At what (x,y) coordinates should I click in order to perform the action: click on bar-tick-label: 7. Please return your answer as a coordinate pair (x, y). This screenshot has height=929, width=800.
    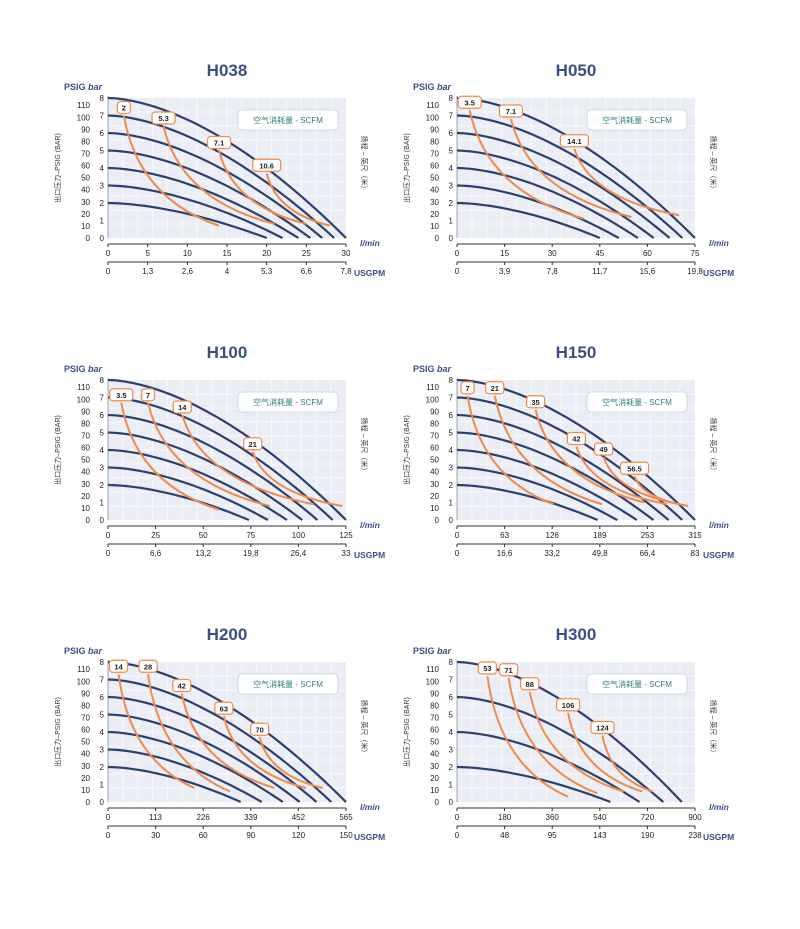
    Looking at the image, I should click on (451, 680).